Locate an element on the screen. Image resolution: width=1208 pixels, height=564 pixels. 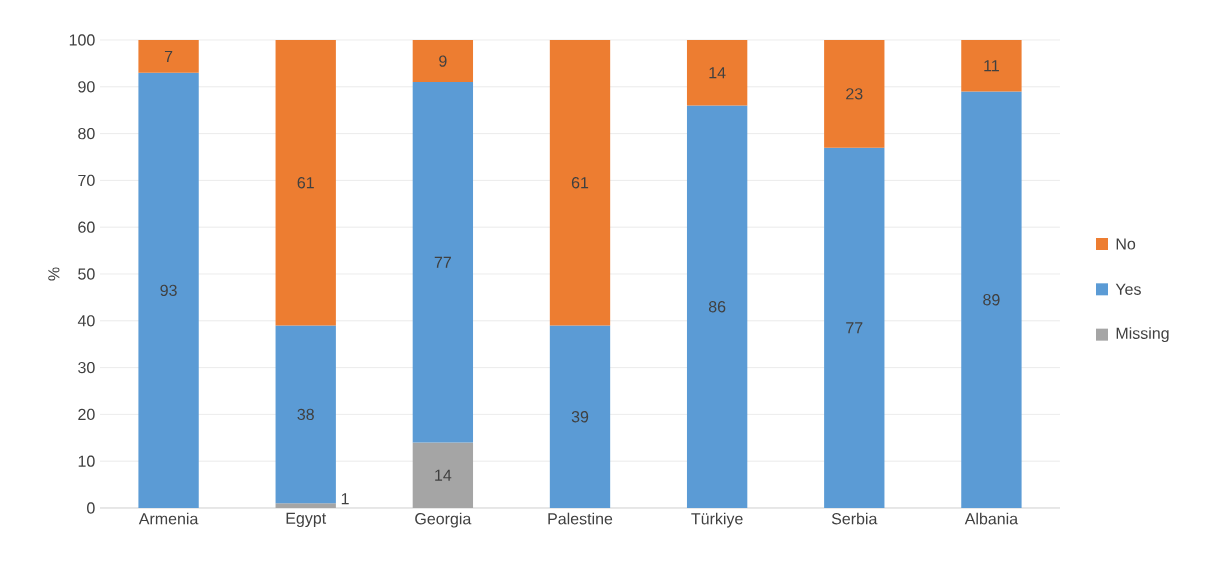
x-tick-label: Egypt is located at coordinates (306, 520).